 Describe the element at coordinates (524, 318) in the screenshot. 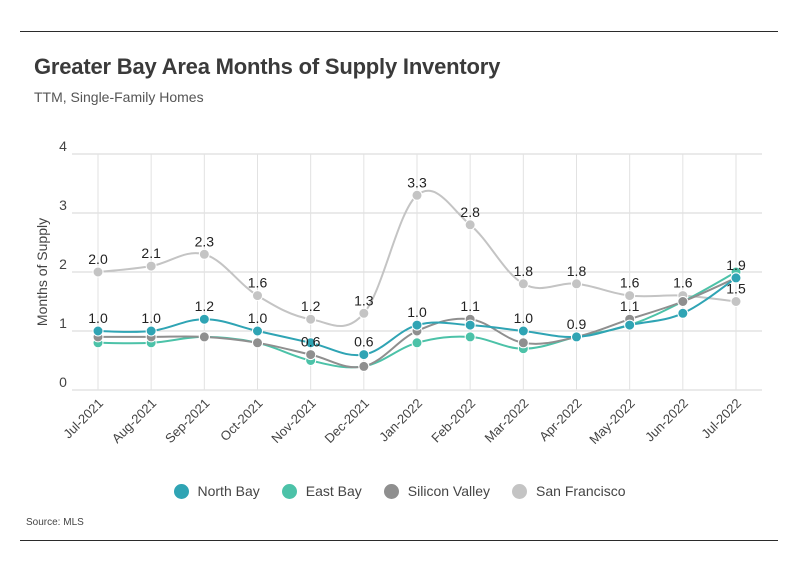

I see `data-label-north-bay-8: 1.0` at that location.